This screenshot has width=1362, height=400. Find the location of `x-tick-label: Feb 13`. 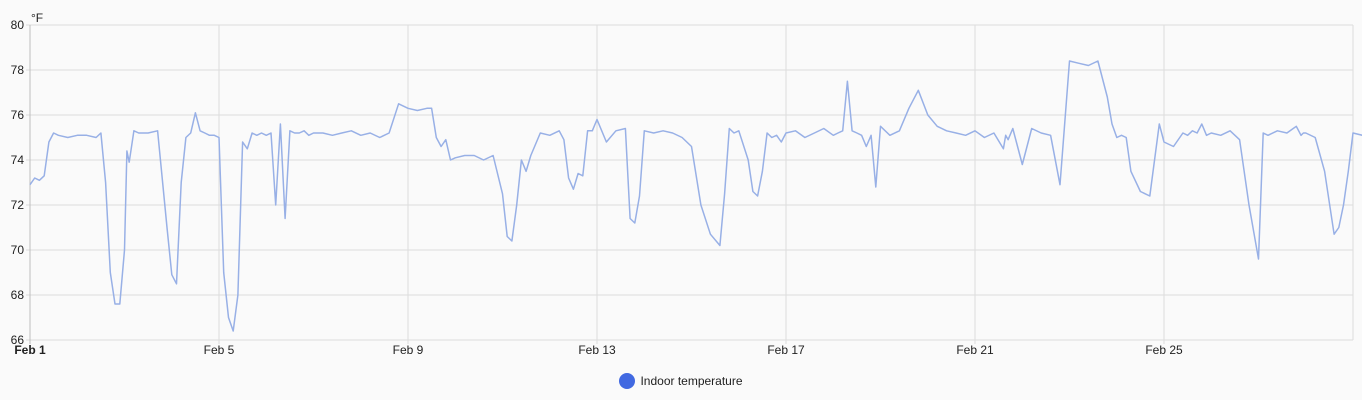

x-tick-label: Feb 13 is located at coordinates (597, 350).